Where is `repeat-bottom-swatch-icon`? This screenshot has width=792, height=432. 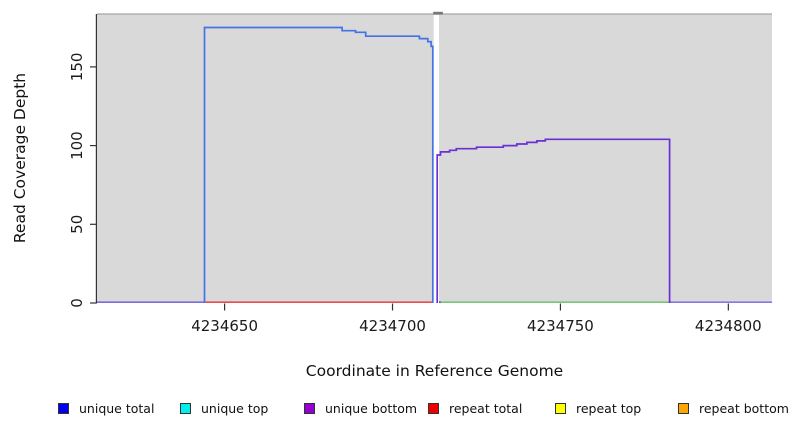 repeat-bottom-swatch-icon is located at coordinates (683, 408).